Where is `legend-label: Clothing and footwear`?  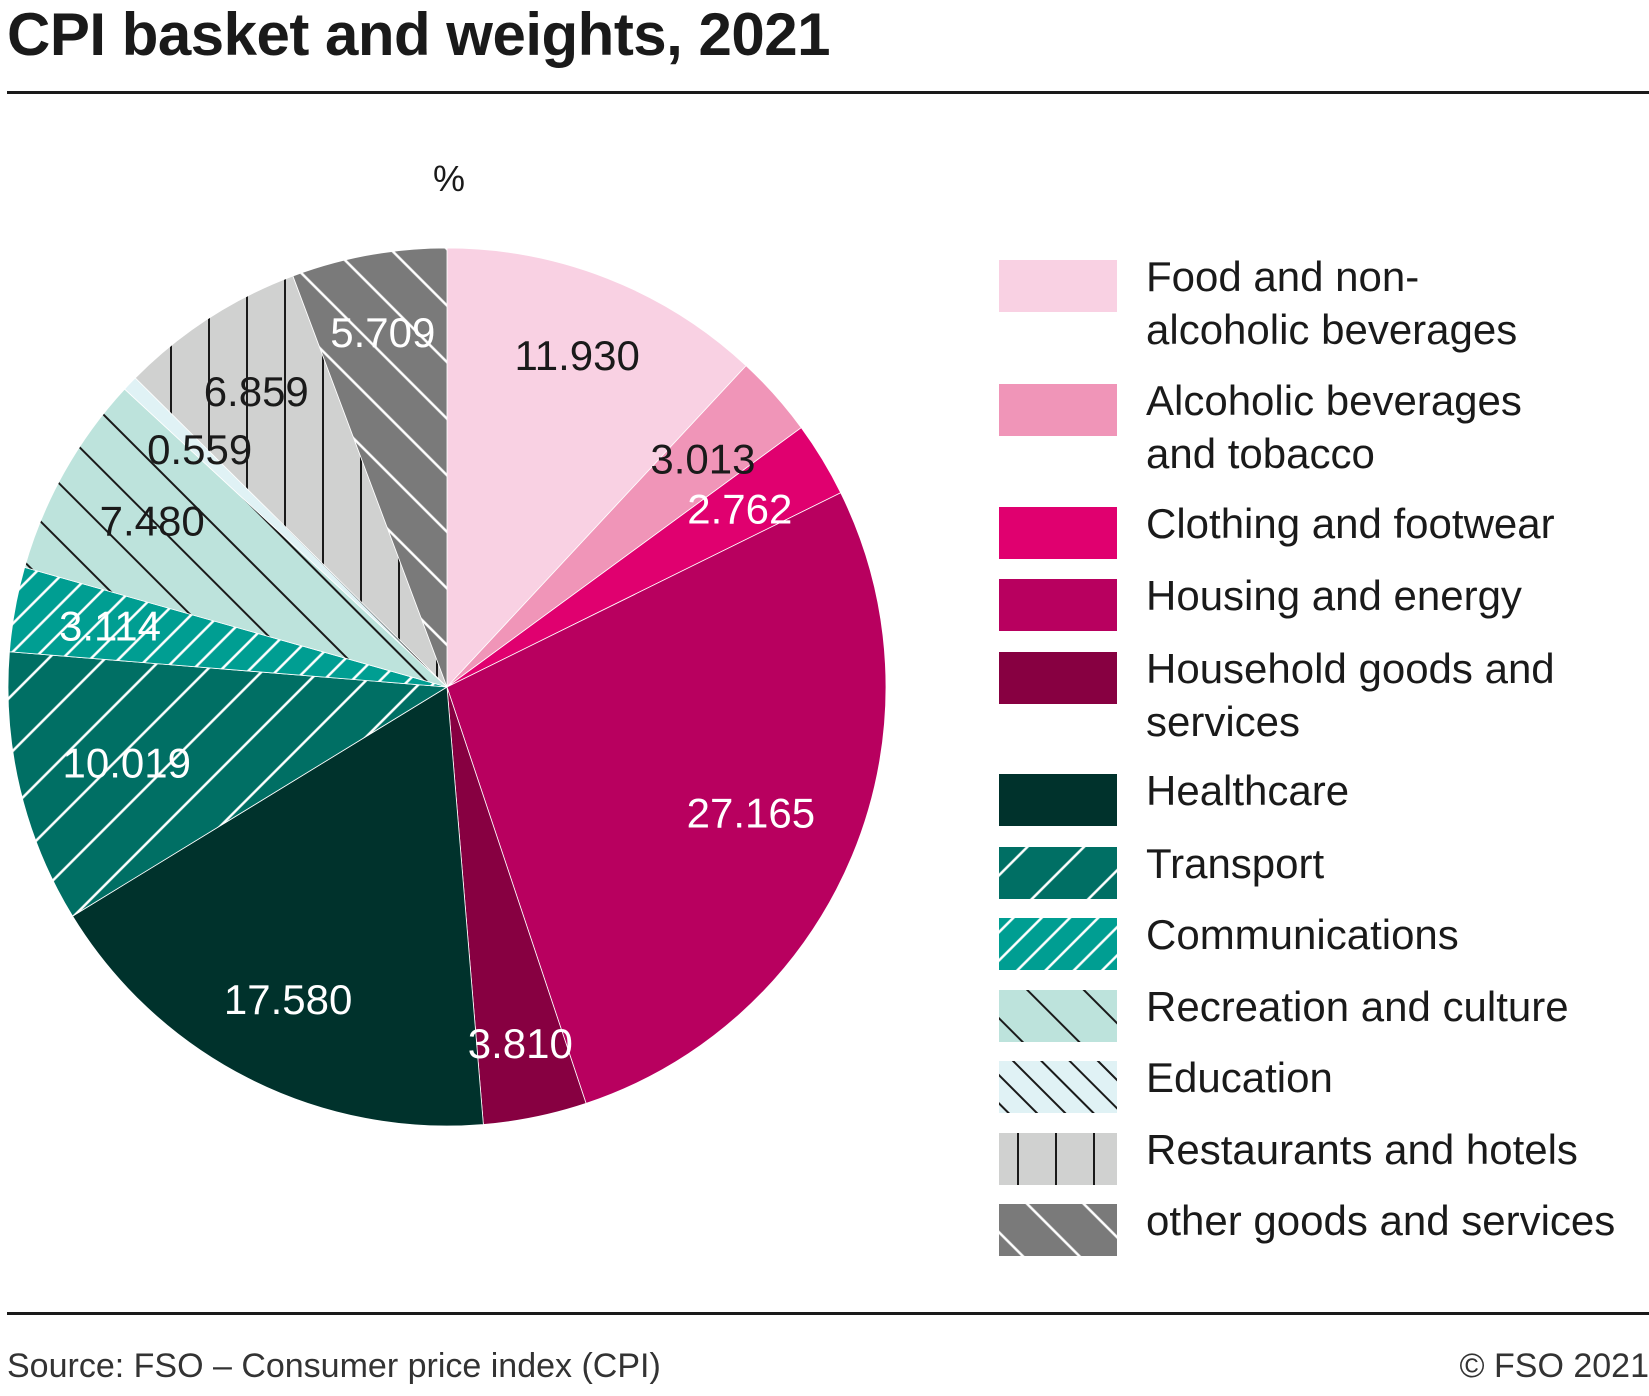 legend-label: Clothing and footwear is located at coordinates (1350, 523).